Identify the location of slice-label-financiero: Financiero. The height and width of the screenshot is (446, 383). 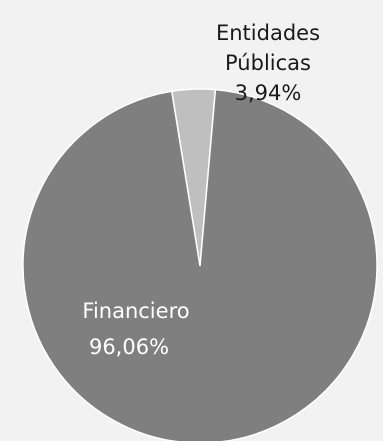
(135, 311).